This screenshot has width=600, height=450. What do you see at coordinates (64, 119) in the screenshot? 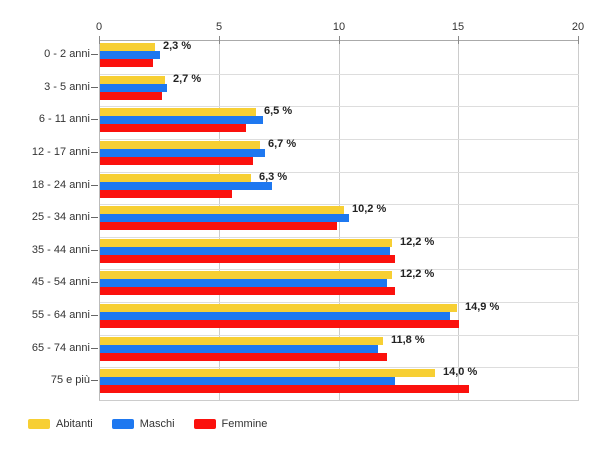
I see `category-label: 6 - 11 anni` at bounding box center [64, 119].